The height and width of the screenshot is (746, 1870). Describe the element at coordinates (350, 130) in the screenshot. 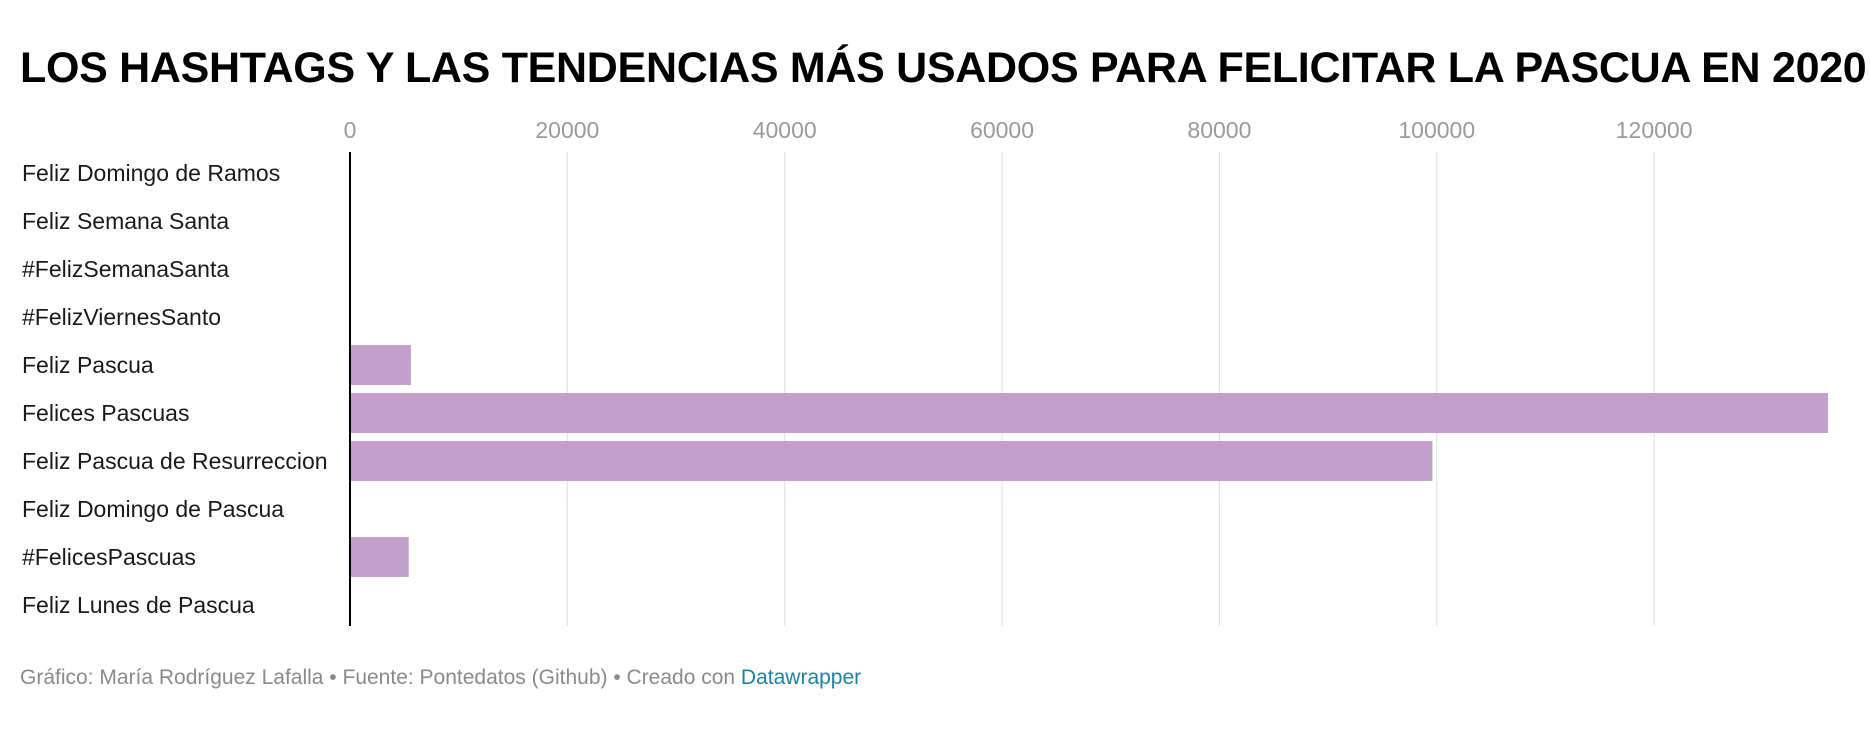

I see `x-tick-label: 0` at that location.